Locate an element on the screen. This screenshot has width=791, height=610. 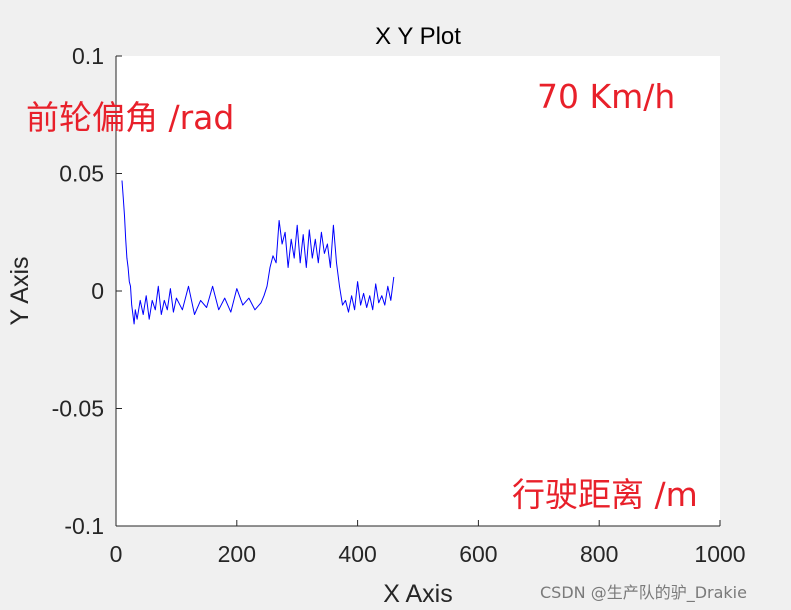
y-tick-label: 0.1 is located at coordinates (88, 56).